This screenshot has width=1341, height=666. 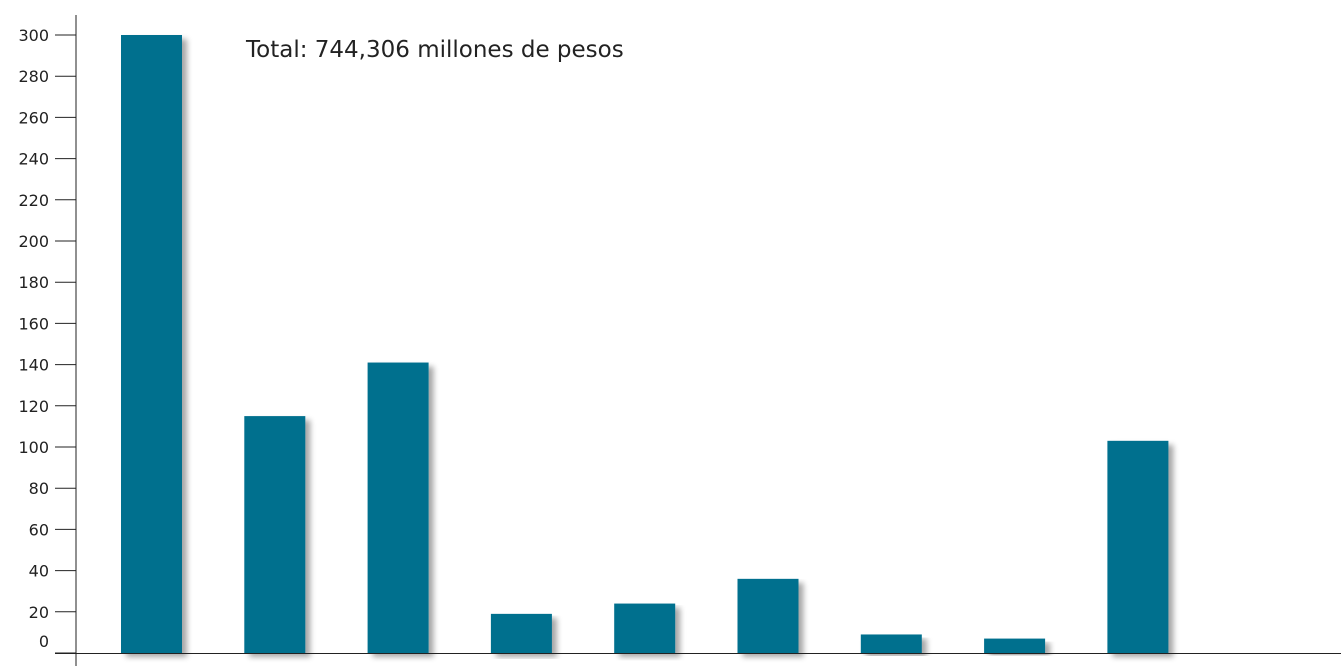 I want to click on y-tick-label: 60, so click(x=39, y=529).